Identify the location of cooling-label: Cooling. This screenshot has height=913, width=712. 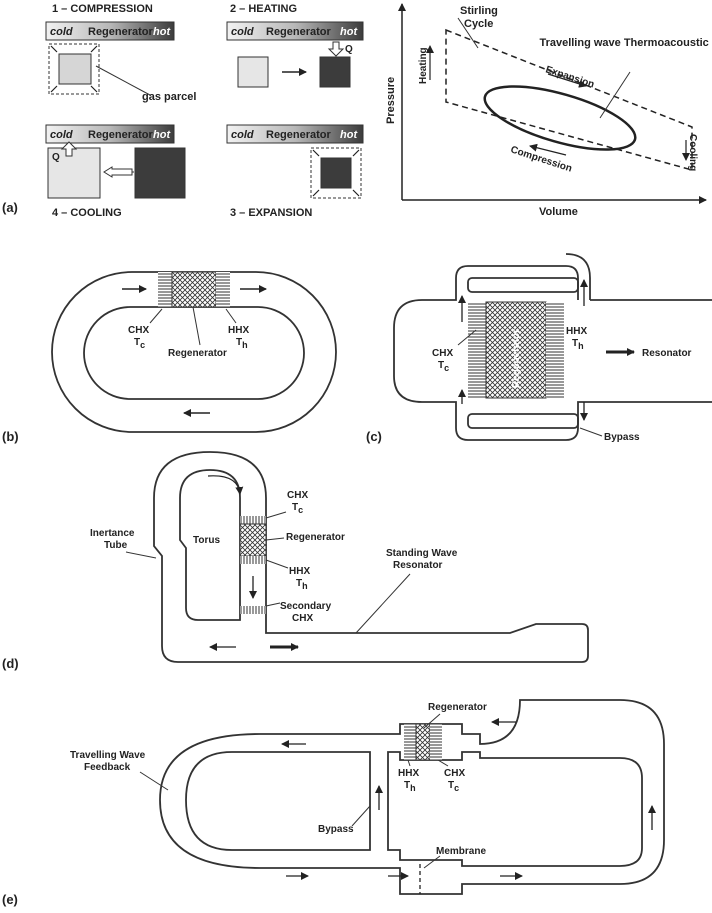
(692, 152).